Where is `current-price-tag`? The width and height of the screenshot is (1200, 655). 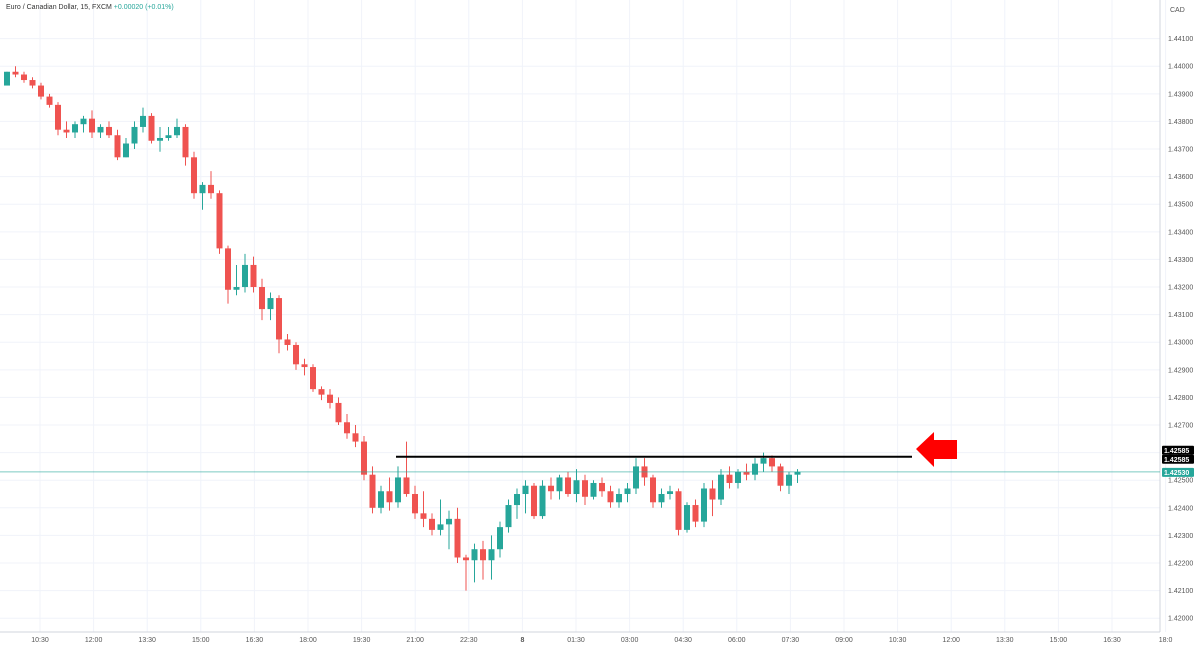
current-price-tag is located at coordinates (1178, 472).